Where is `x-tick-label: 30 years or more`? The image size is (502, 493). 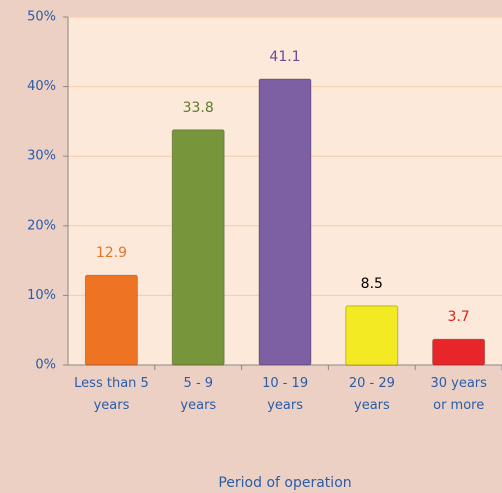 x-tick-label: 30 years or more is located at coordinates (458, 394).